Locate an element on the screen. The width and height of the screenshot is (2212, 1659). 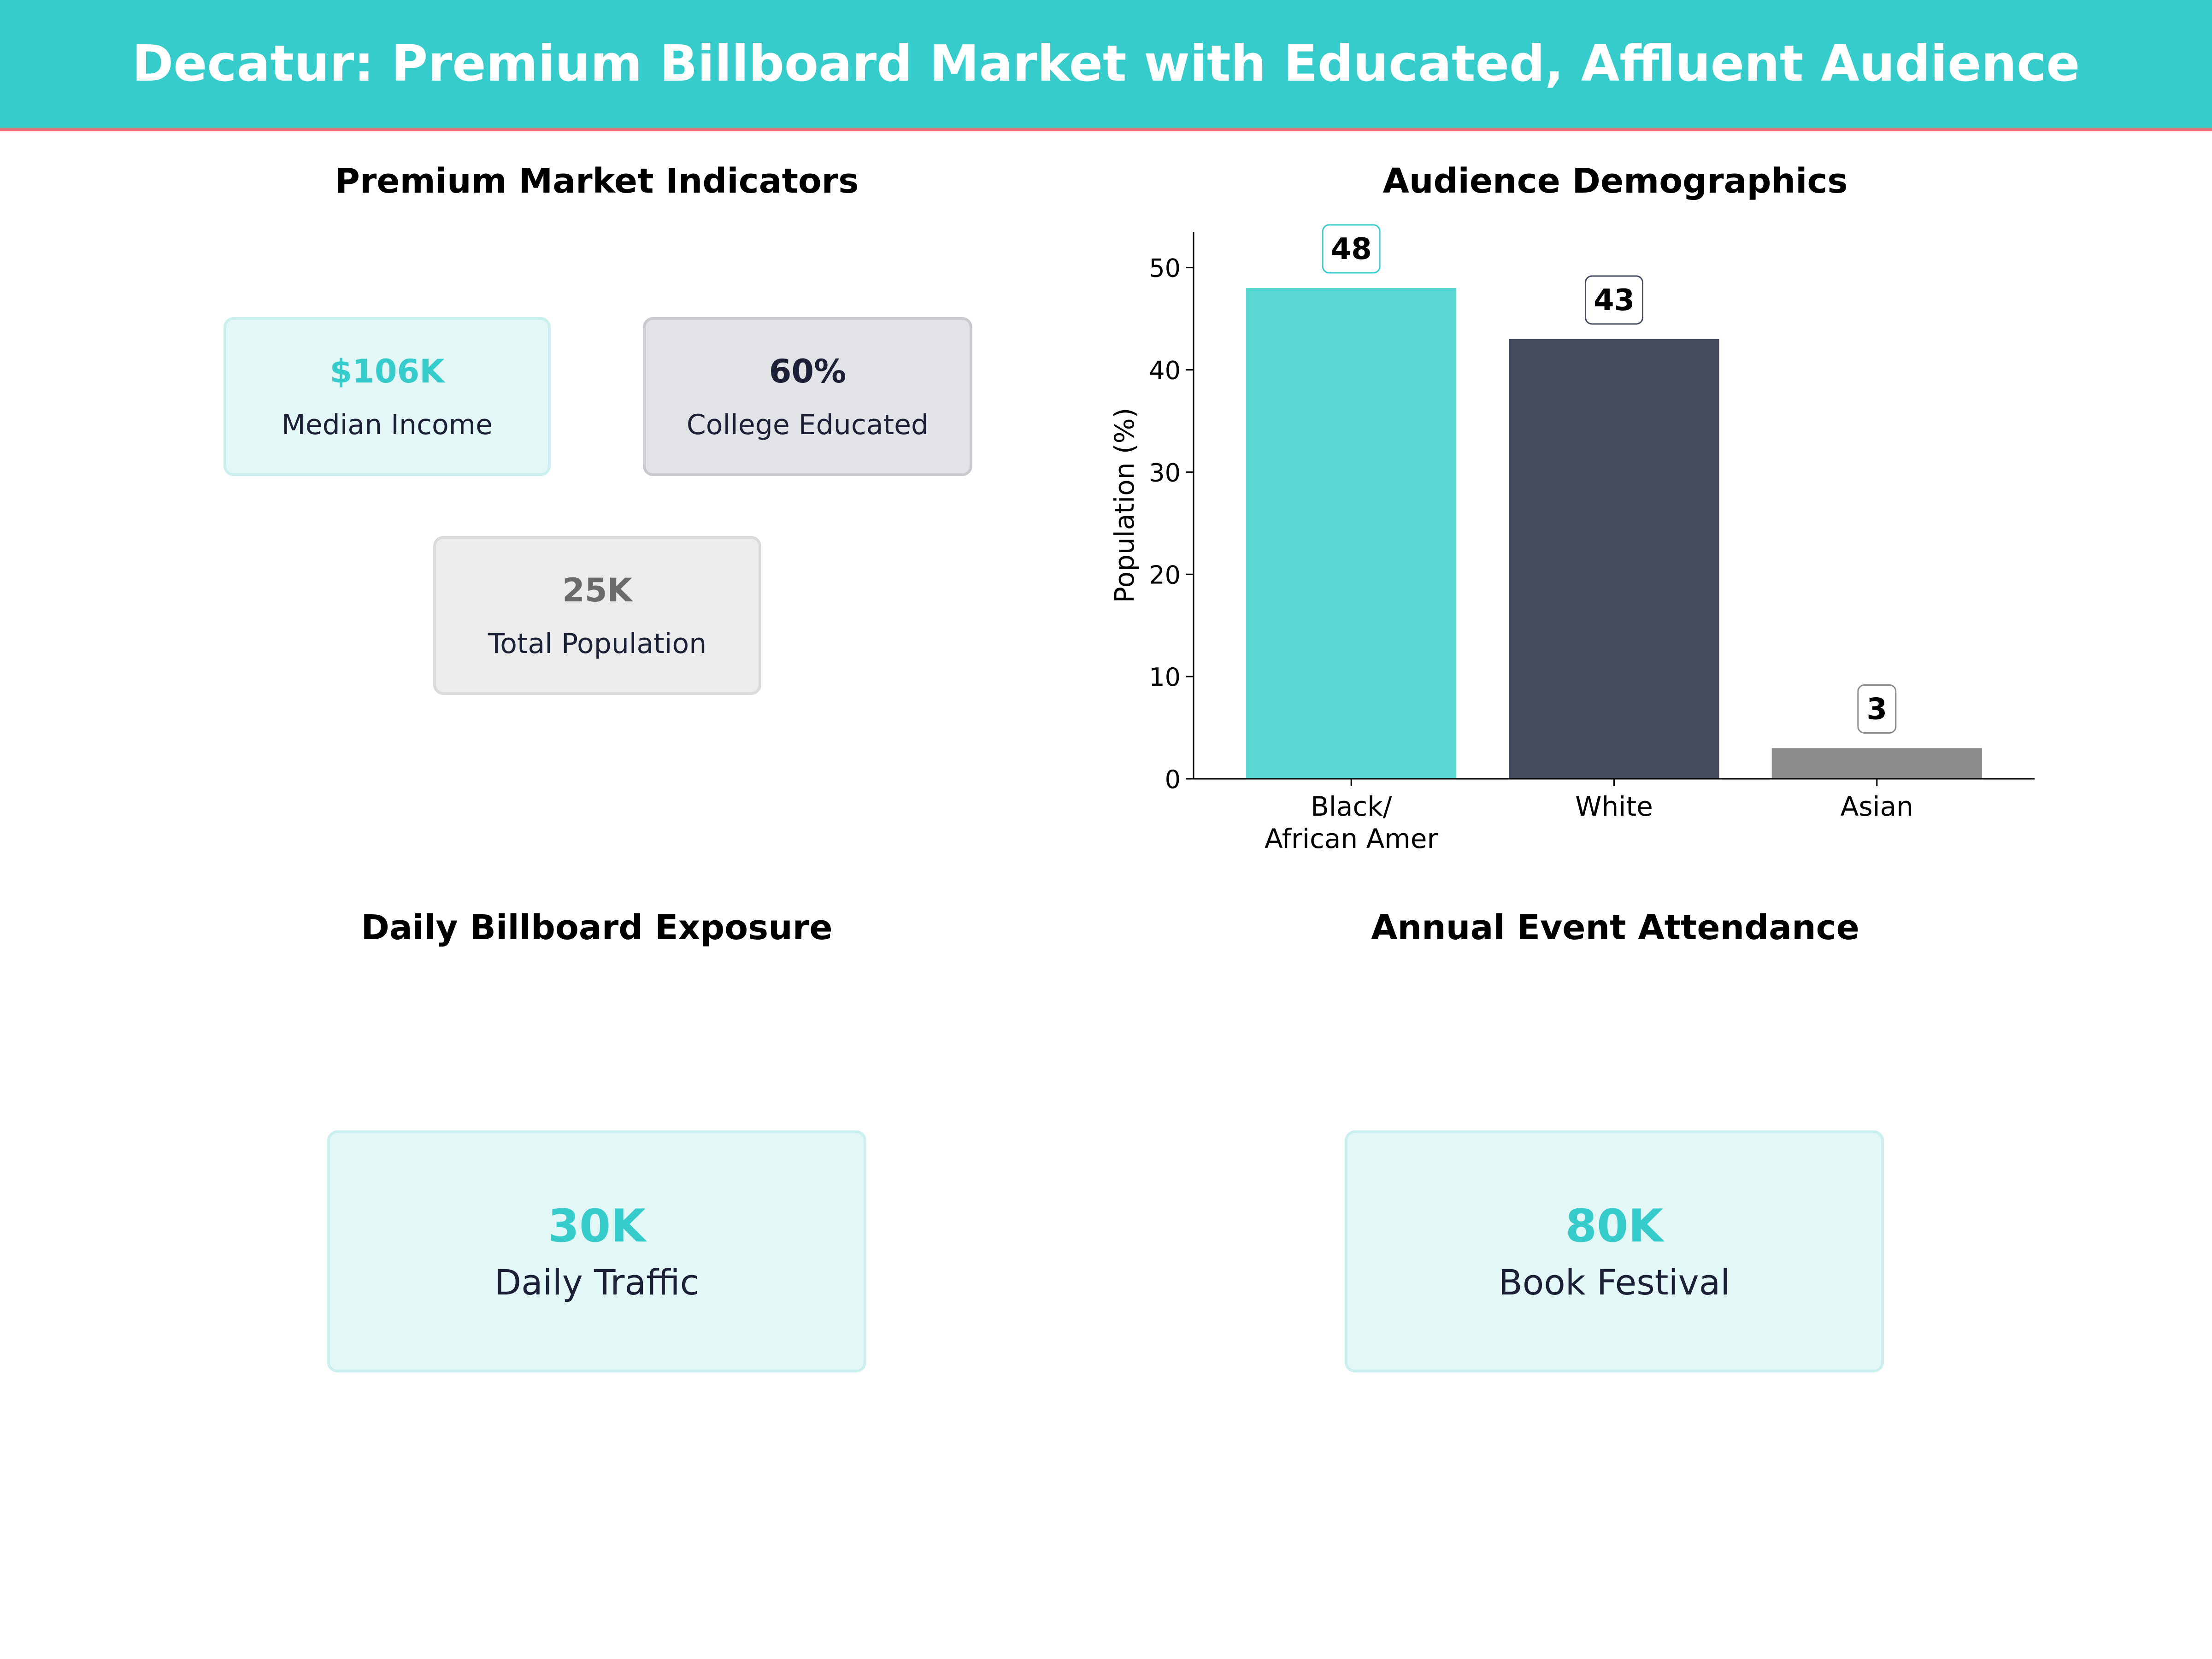
total-population-label: Total Population is located at coordinates (597, 643).